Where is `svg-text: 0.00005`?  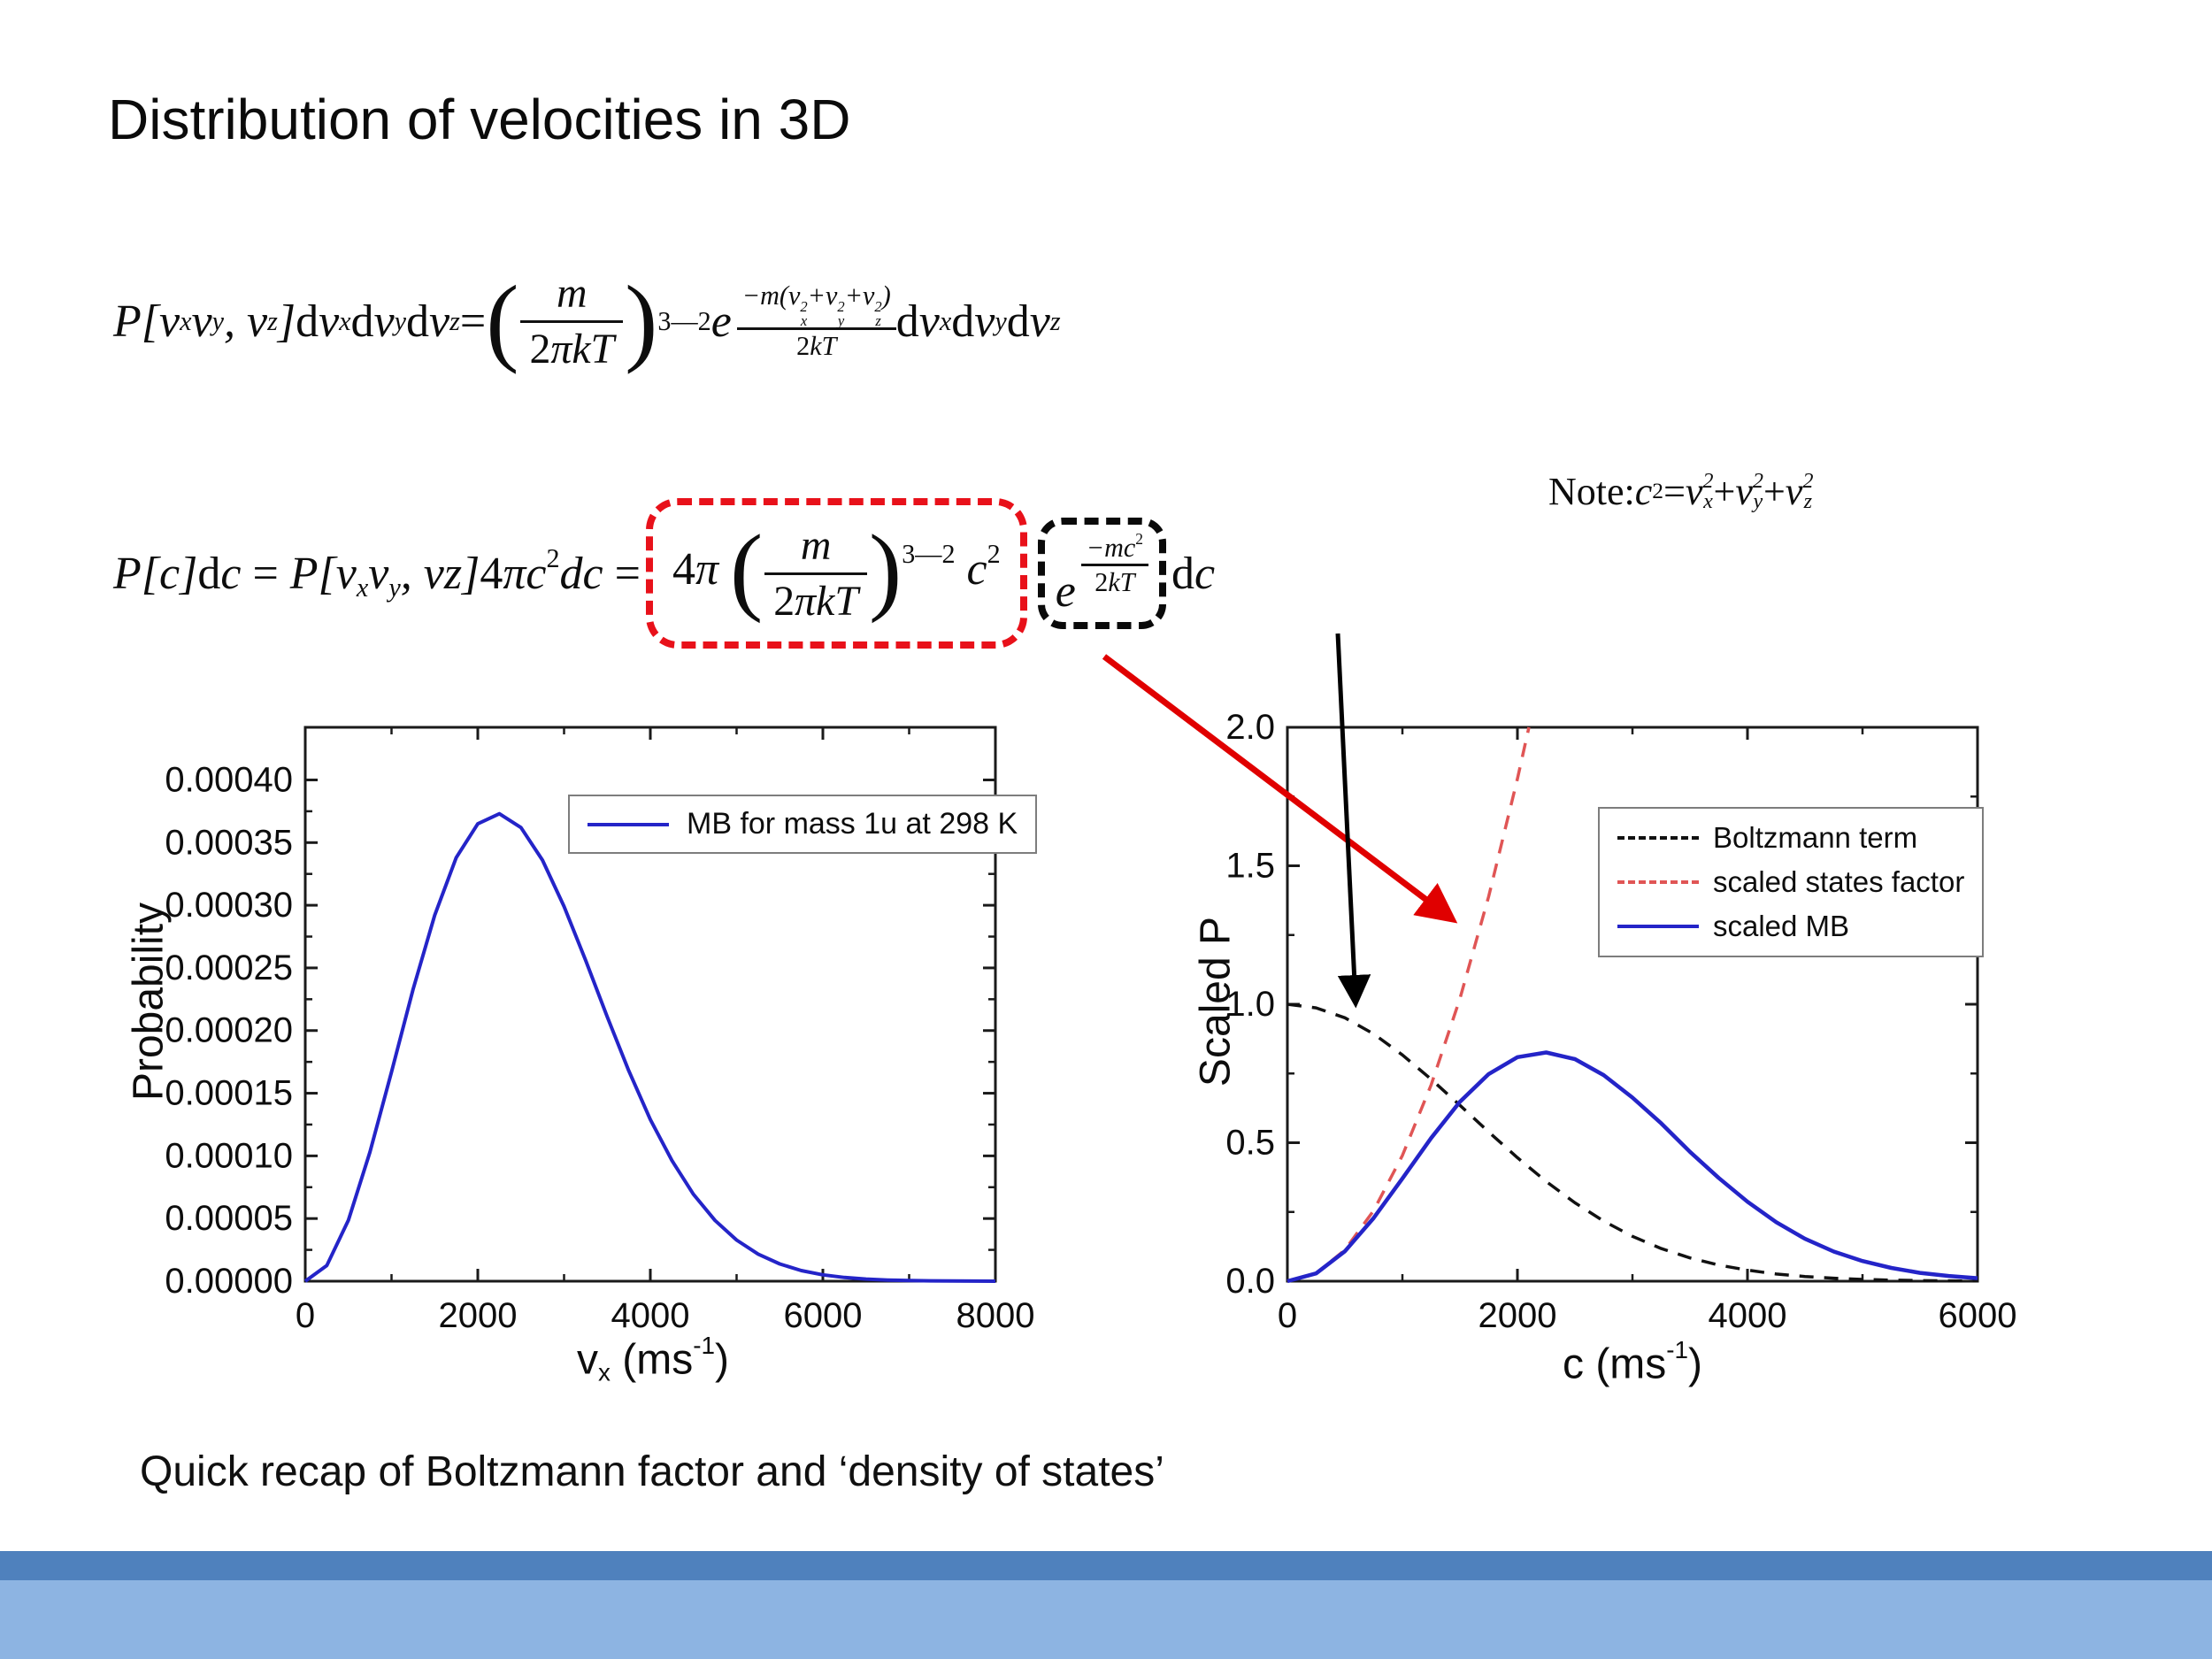
svg-text: 0.00005 is located at coordinates (229, 1219).